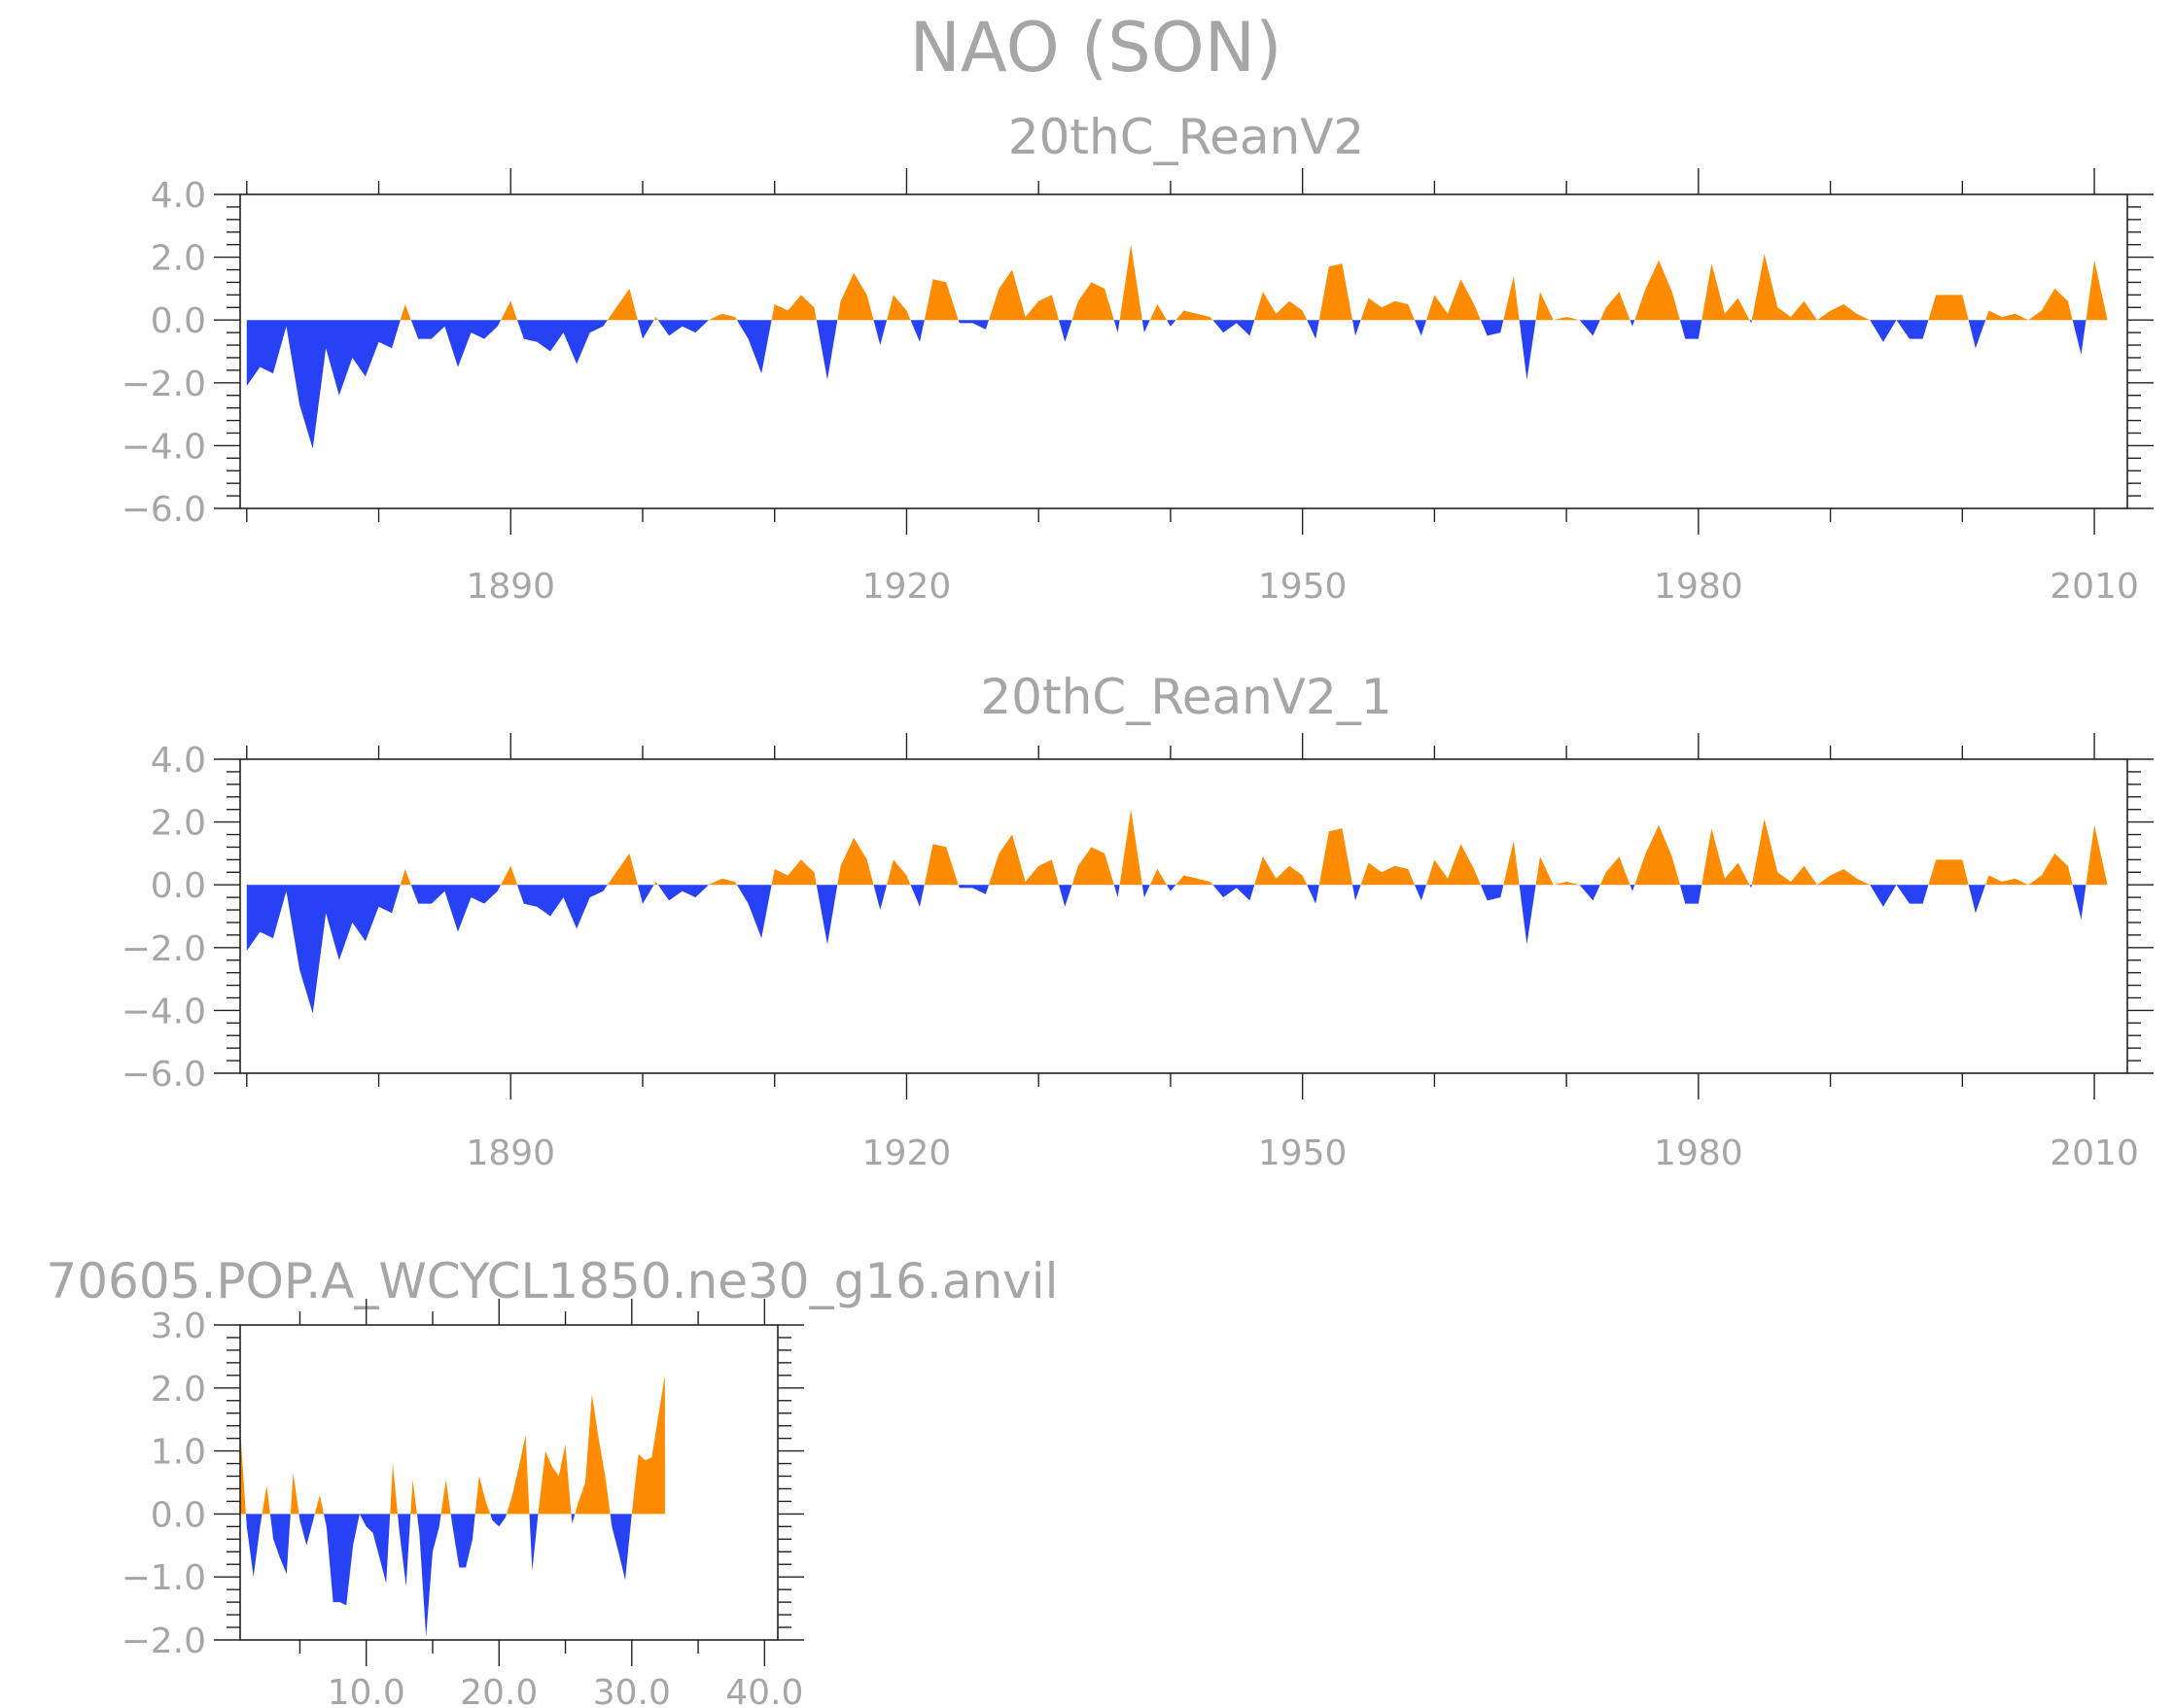  What do you see at coordinates (1303, 1153) in the screenshot?
I see `x-tick-label: 1950` at bounding box center [1303, 1153].